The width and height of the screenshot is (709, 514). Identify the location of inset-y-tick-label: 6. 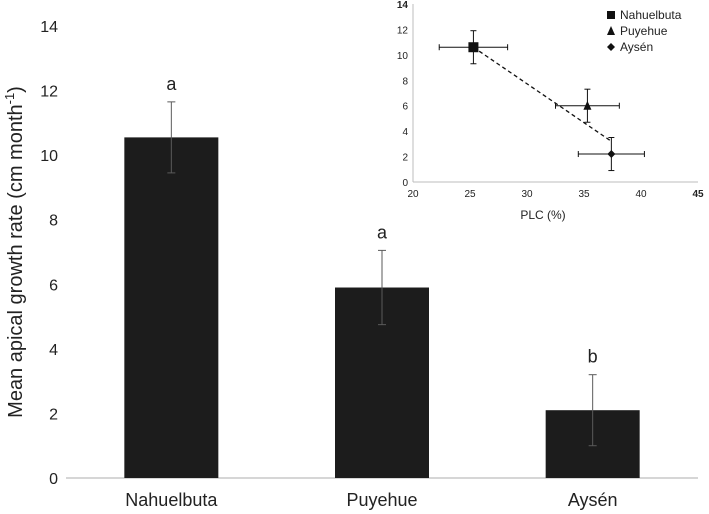
(405, 107).